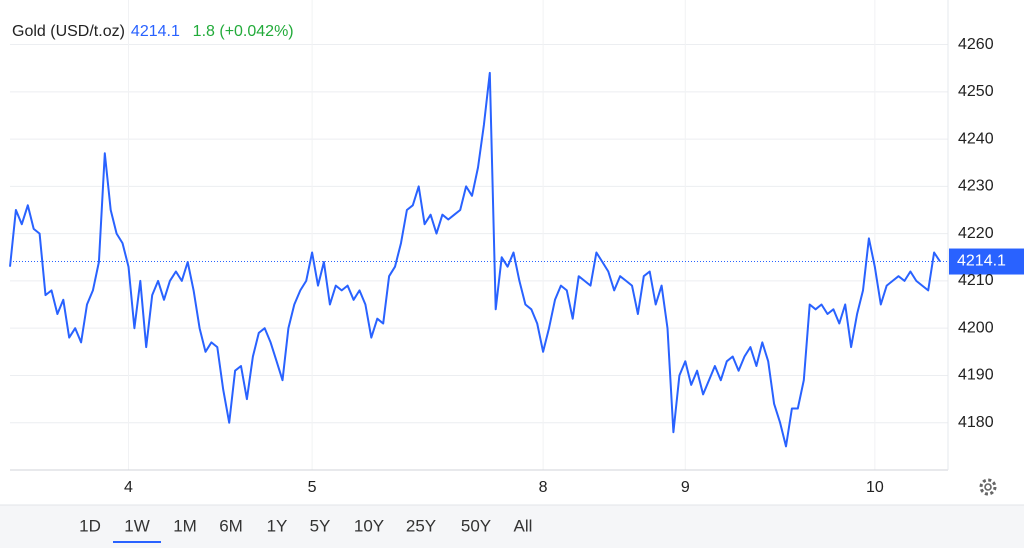 This screenshot has height=548, width=1024. What do you see at coordinates (976, 186) in the screenshot?
I see `y-tick-label: 4230` at bounding box center [976, 186].